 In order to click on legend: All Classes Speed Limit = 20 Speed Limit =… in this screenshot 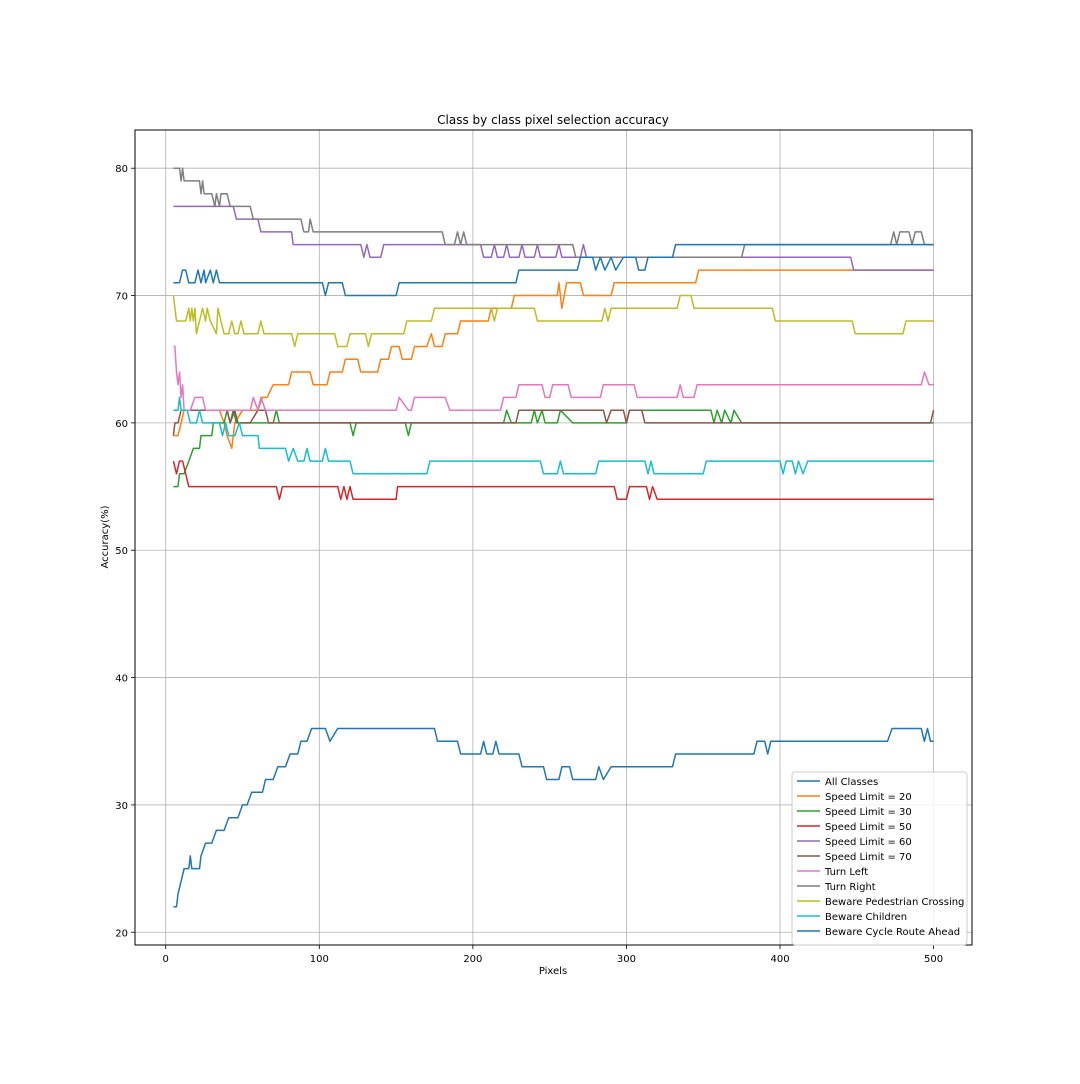, I will do `click(879, 858)`.